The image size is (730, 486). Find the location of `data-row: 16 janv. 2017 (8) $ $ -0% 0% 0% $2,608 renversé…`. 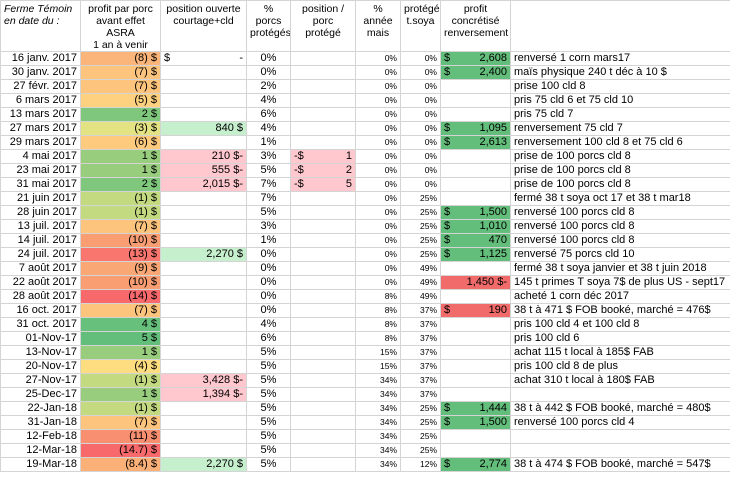

data-row: 16 janv. 2017 (8) $ $ -0% 0% 0% $2,608 renversé… is located at coordinates (365, 58).